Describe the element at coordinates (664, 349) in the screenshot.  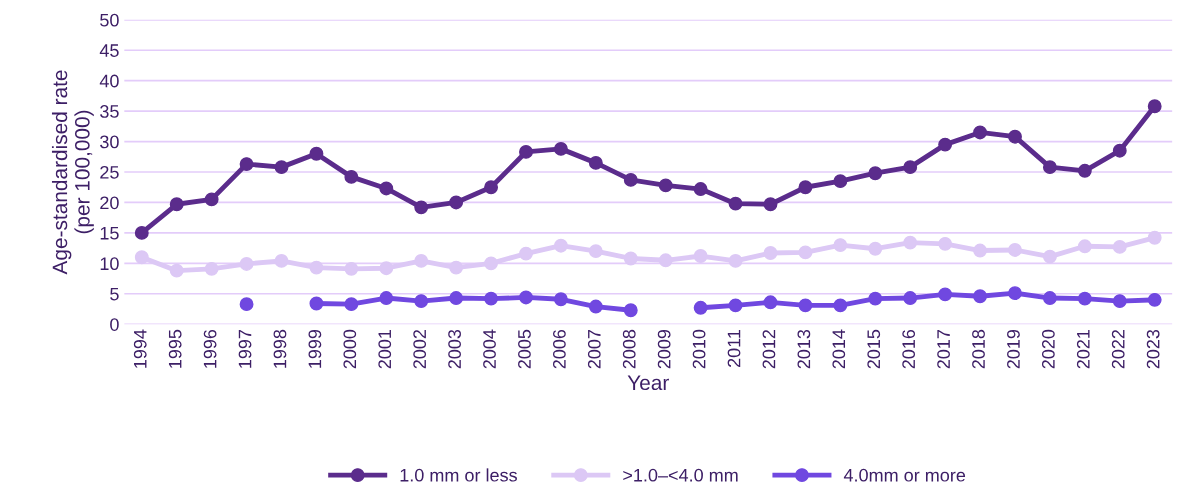
I see `x-tick-label: 2009` at that location.